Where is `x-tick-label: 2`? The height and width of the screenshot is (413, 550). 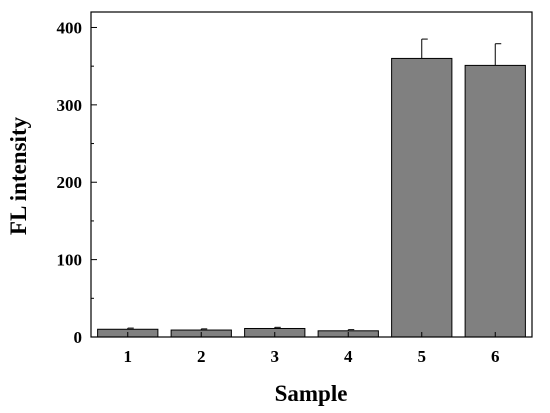 x-tick-label: 2 is located at coordinates (201, 356).